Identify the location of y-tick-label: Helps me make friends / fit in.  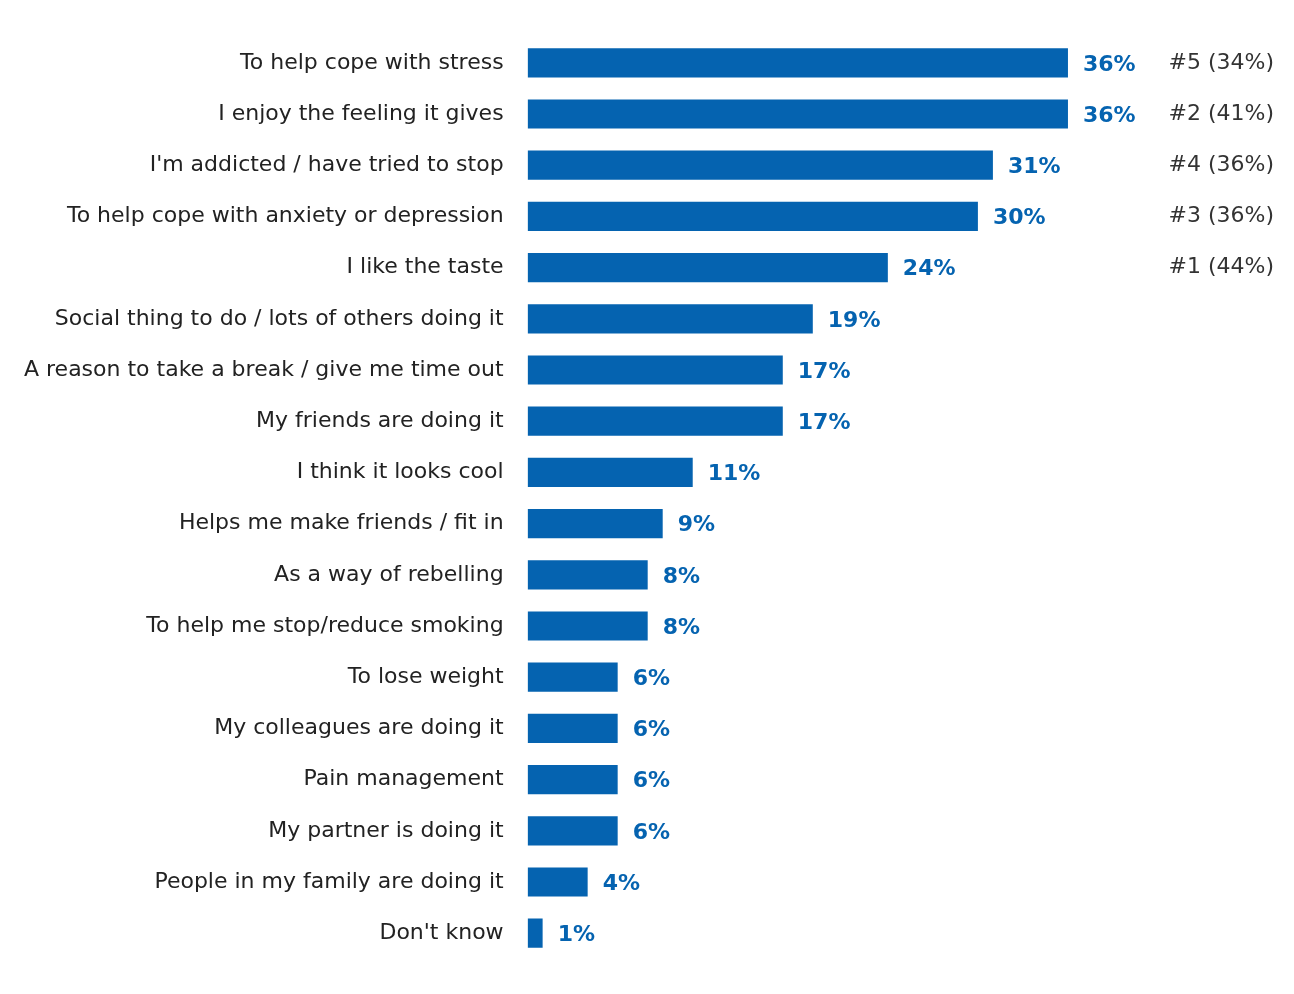
(341, 522).